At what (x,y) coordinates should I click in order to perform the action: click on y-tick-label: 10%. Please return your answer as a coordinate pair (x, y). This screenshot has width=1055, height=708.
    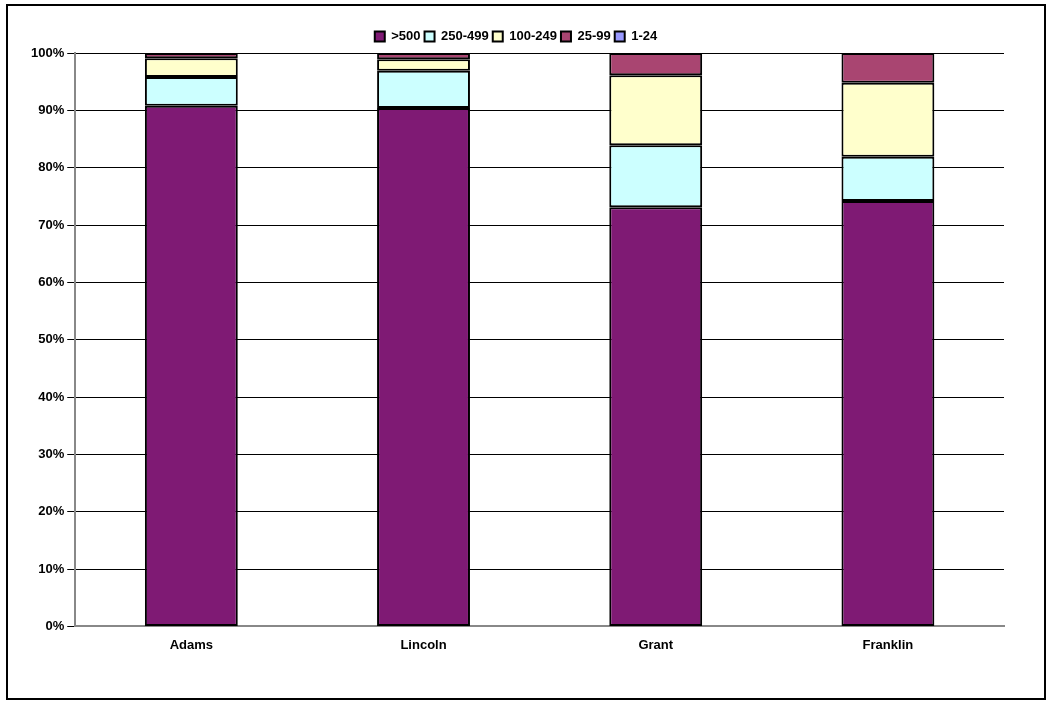
    Looking at the image, I should click on (51, 568).